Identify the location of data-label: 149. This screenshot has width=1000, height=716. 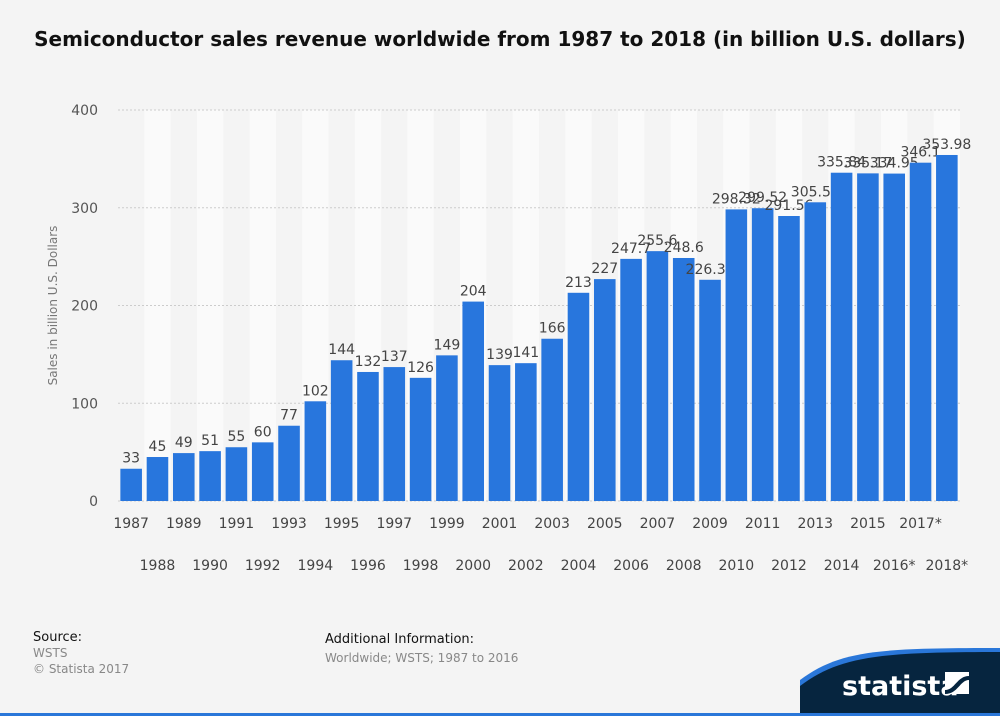
(447, 345).